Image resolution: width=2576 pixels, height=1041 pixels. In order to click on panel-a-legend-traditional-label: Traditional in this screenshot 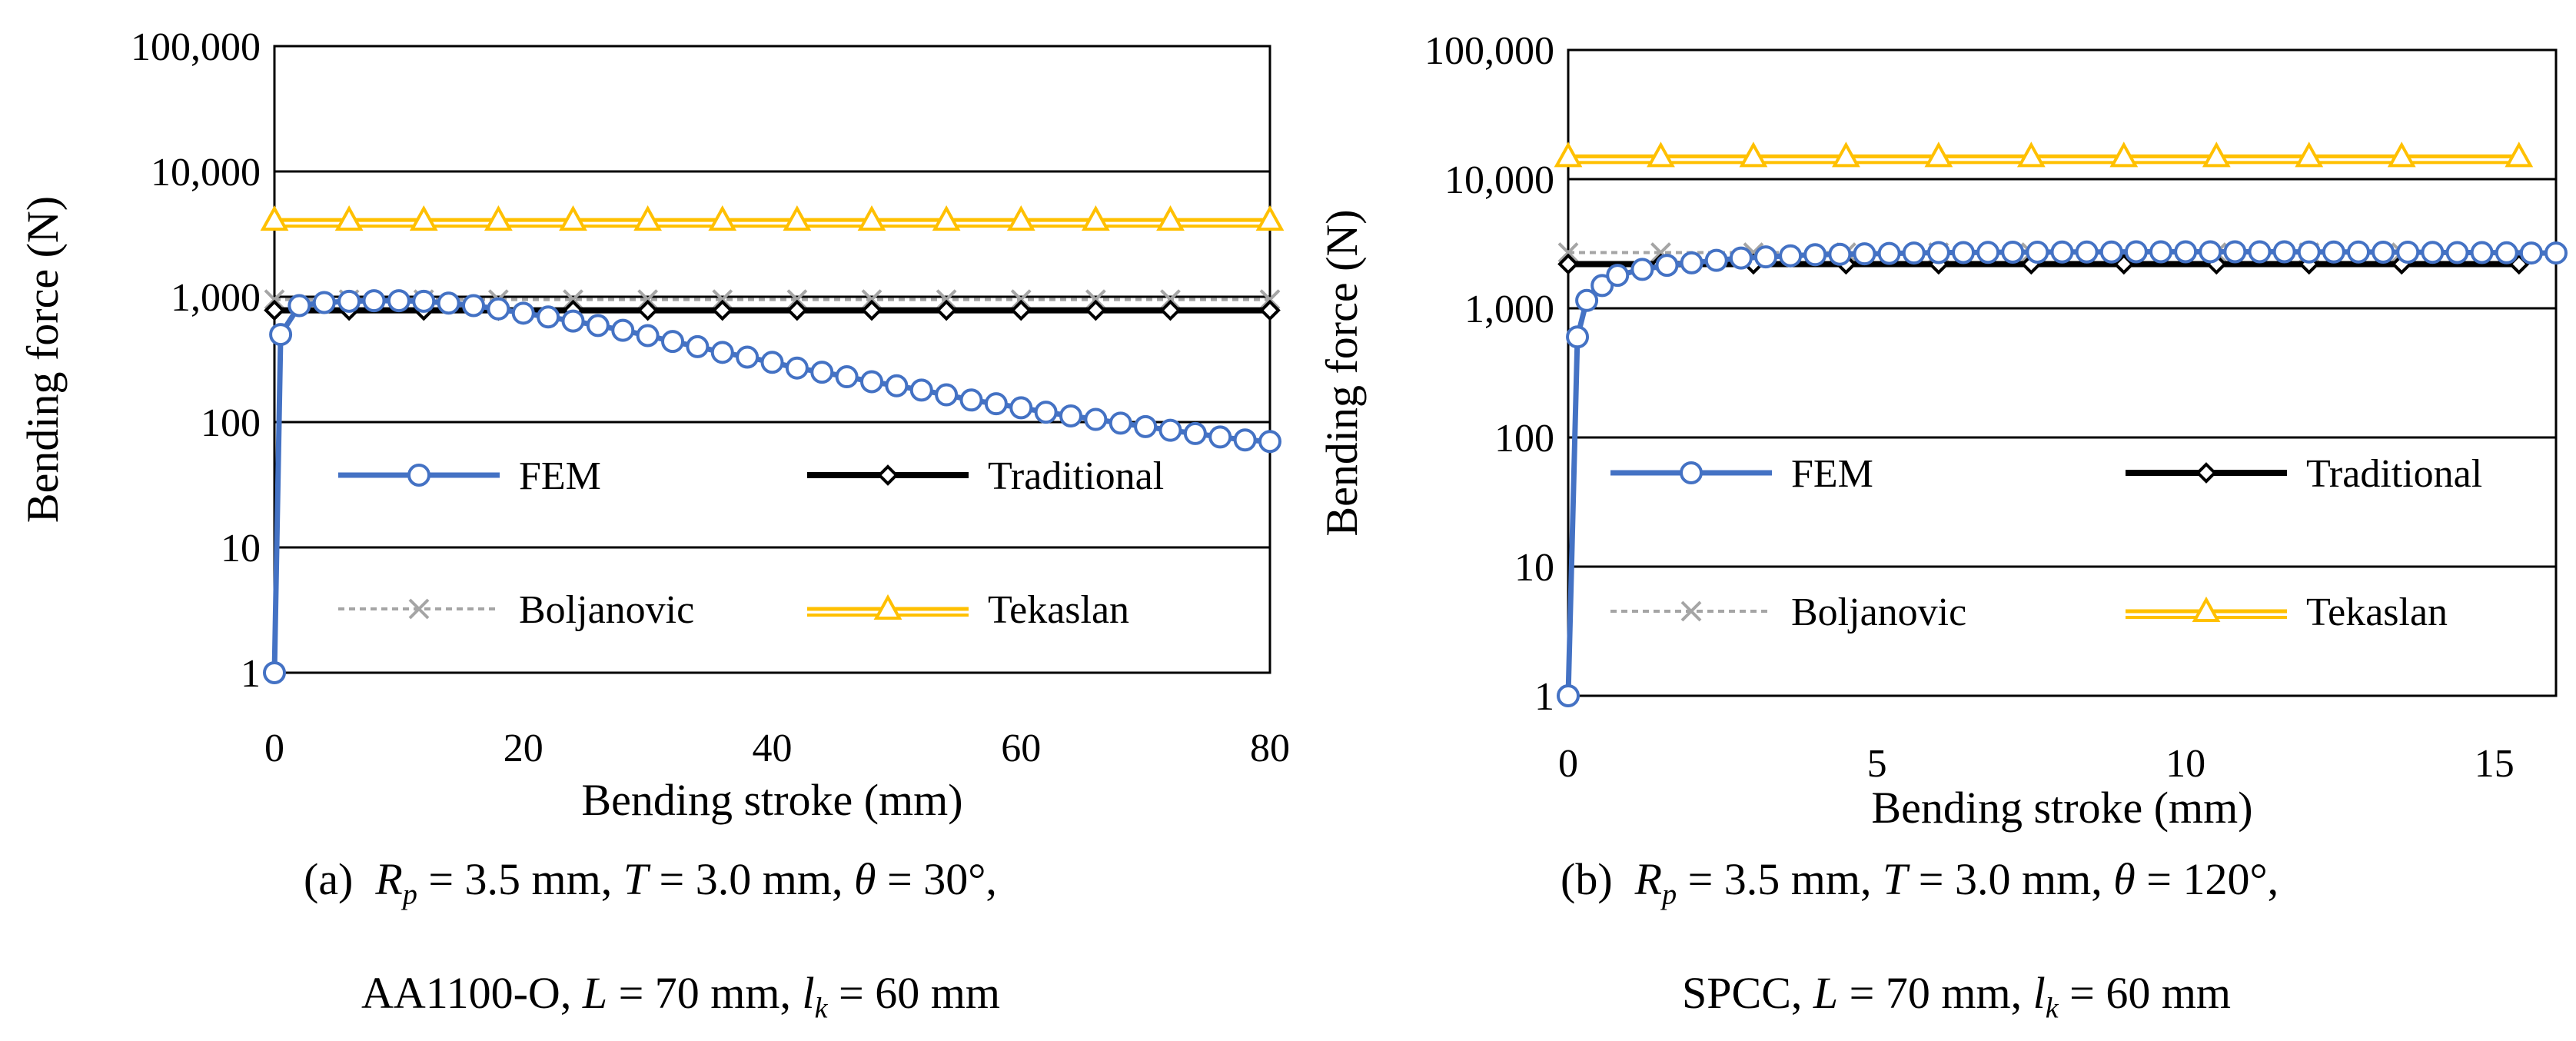, I will do `click(1076, 476)`.